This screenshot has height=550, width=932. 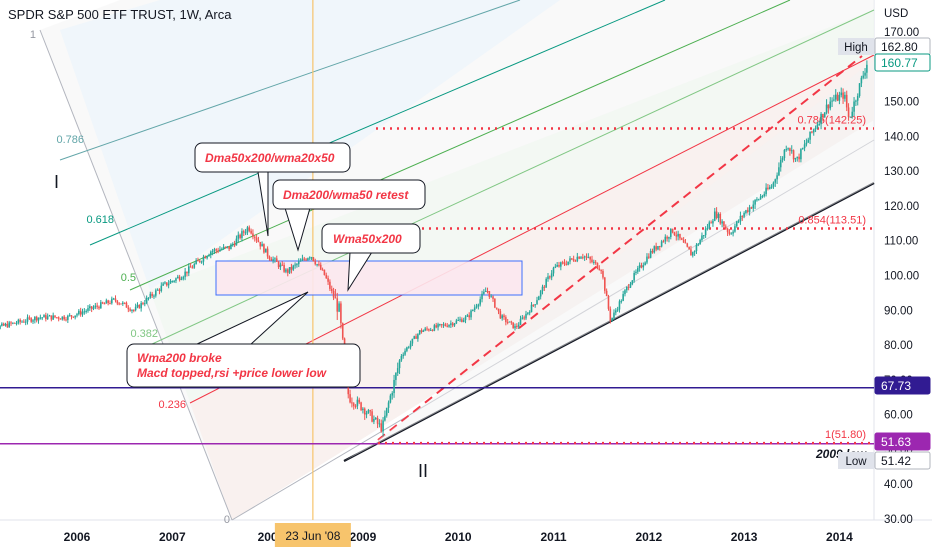 What do you see at coordinates (902, 62) in the screenshot?
I see `price-tag-bg` at bounding box center [902, 62].